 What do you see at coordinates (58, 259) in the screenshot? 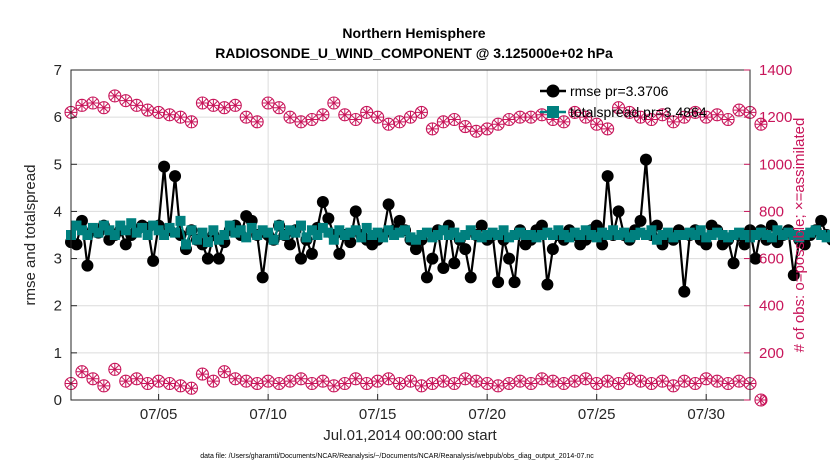
I see `y-tick-label-left: 3` at bounding box center [58, 259].